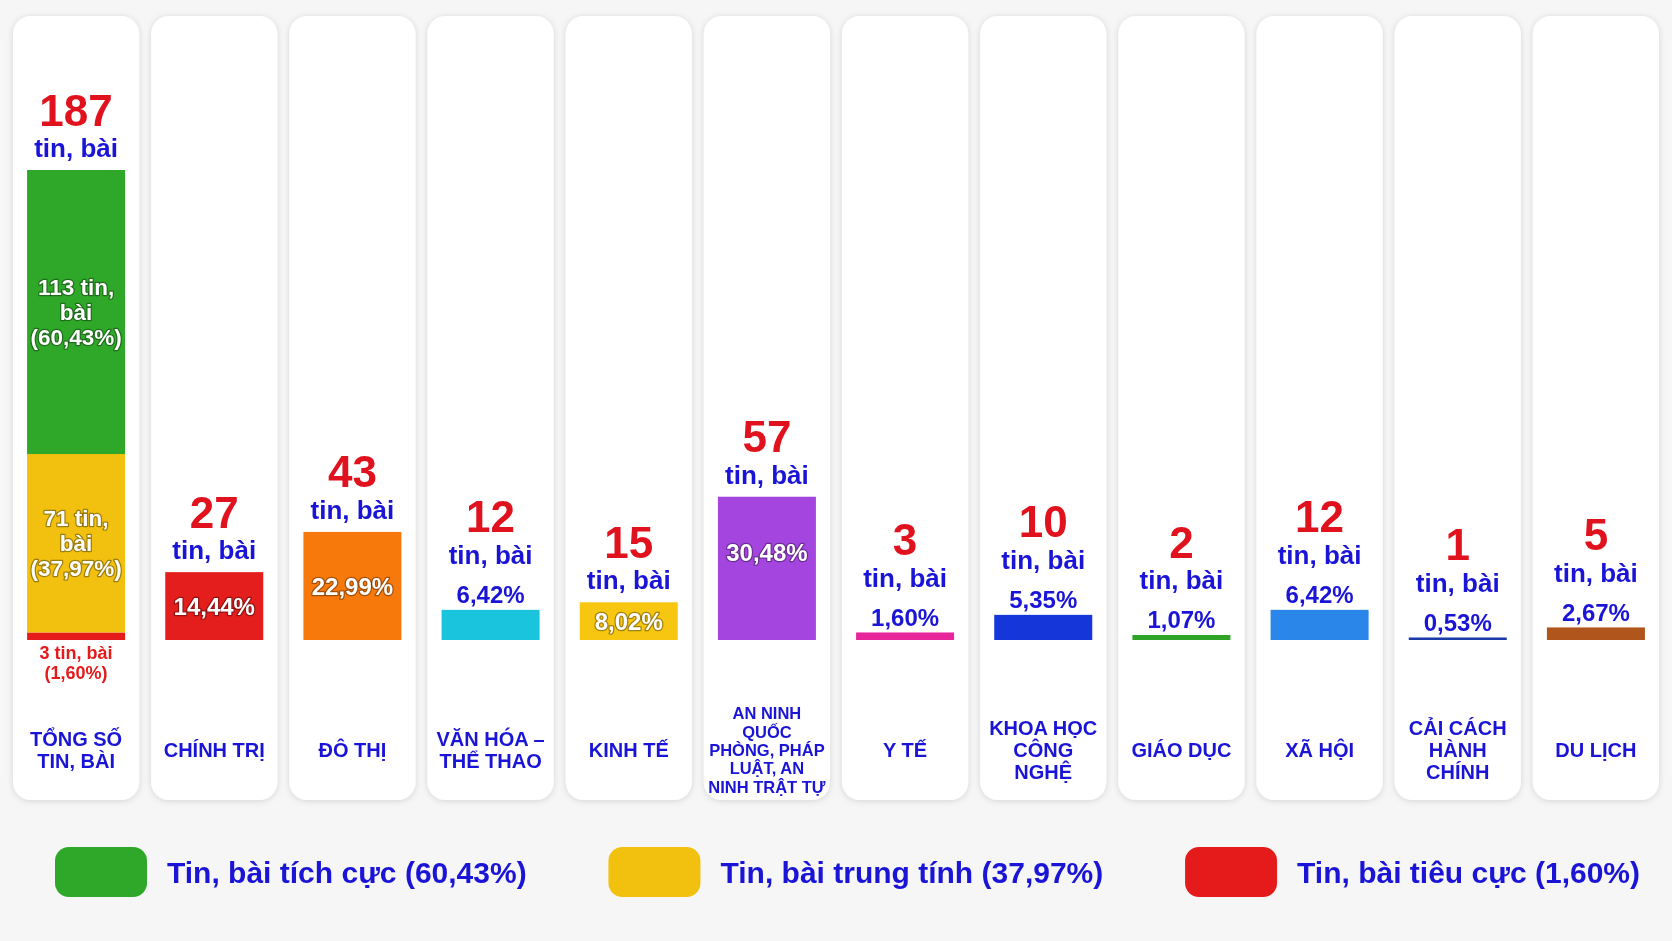 The width and height of the screenshot is (1672, 941). What do you see at coordinates (1457, 750) in the screenshot?
I see `x-tick-label: CẢI CÁCH HÀNH CHÍNH` at bounding box center [1457, 750].